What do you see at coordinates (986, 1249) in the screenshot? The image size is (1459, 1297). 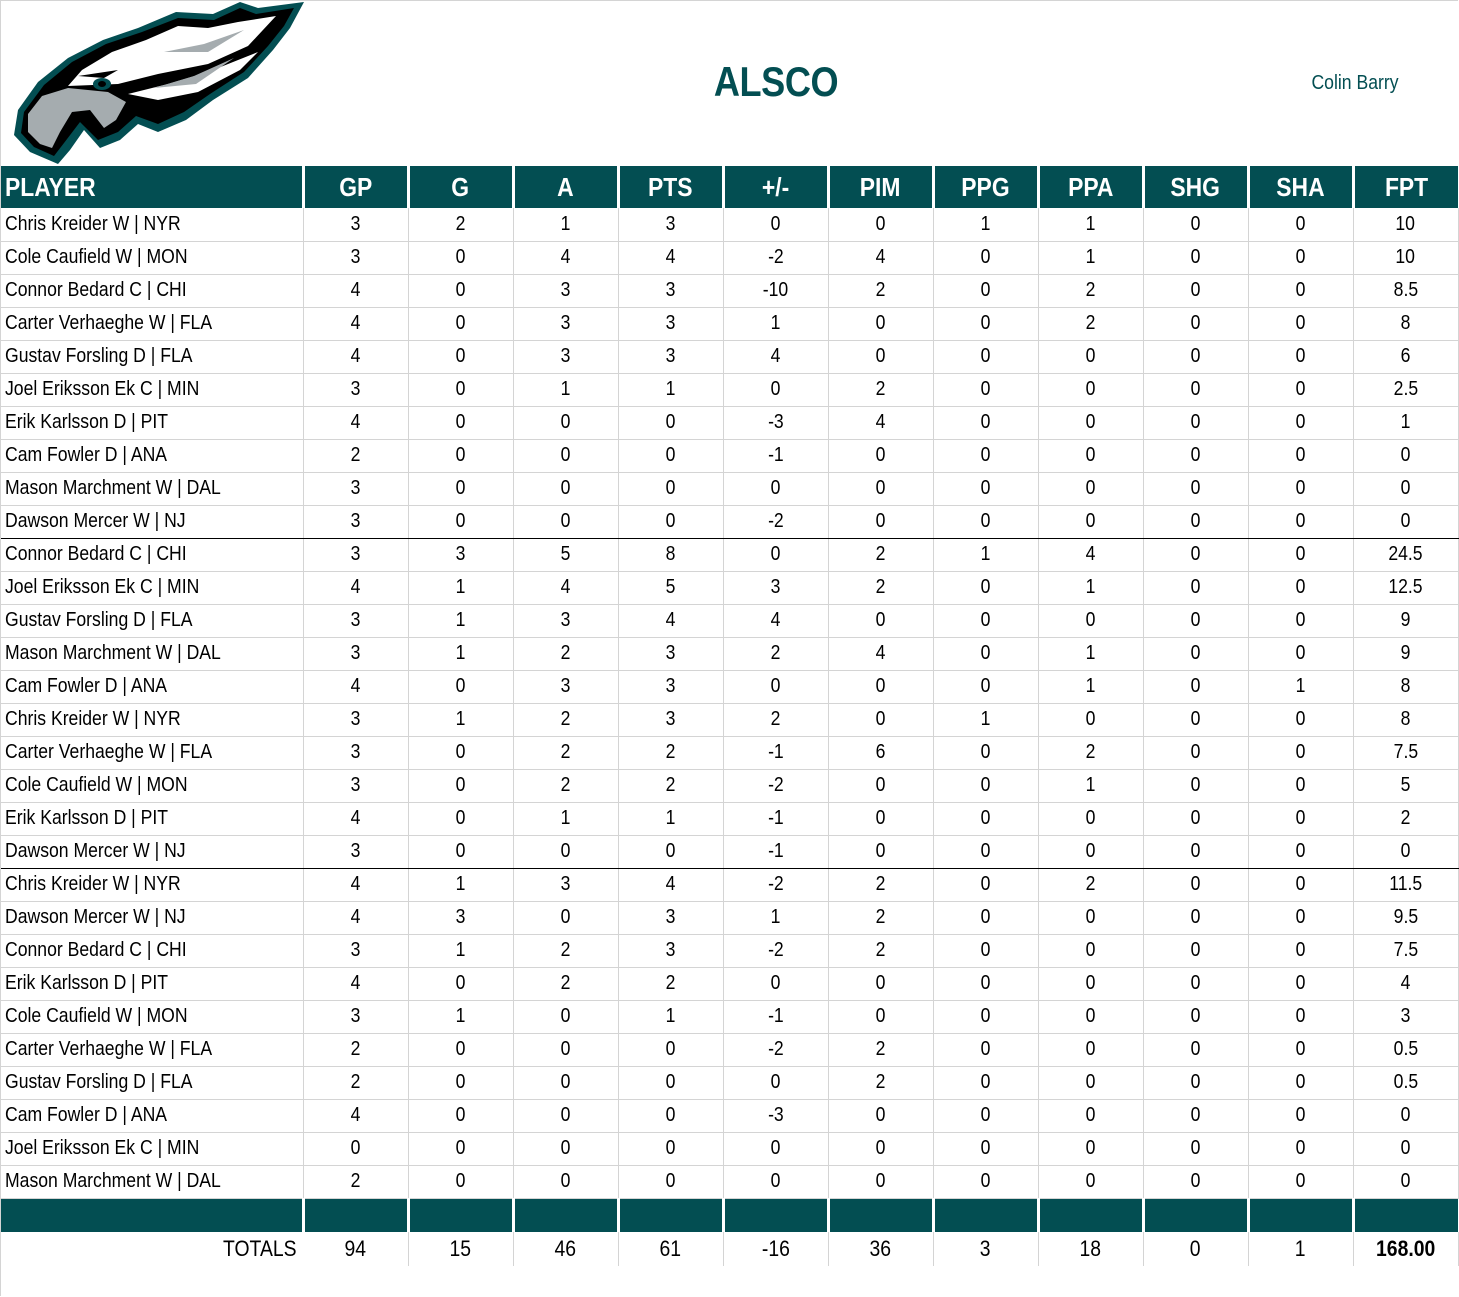 I see `total-ppg: 3` at bounding box center [986, 1249].